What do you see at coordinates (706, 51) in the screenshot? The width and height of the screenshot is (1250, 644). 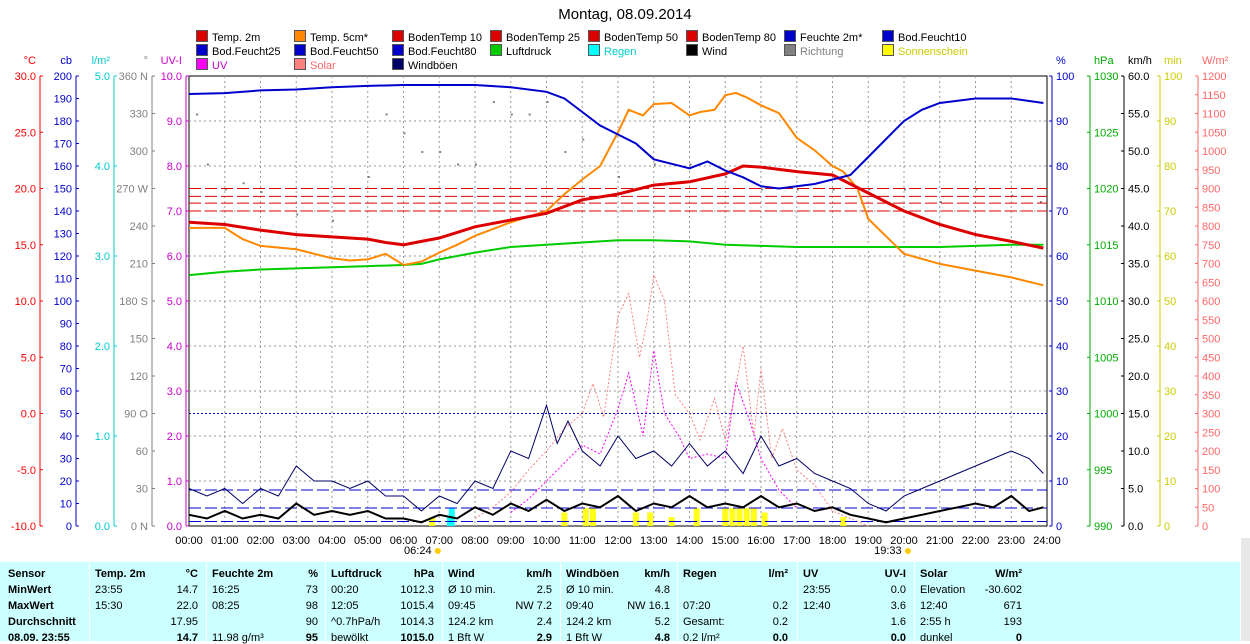 I see `legend-item: Wind` at bounding box center [706, 51].